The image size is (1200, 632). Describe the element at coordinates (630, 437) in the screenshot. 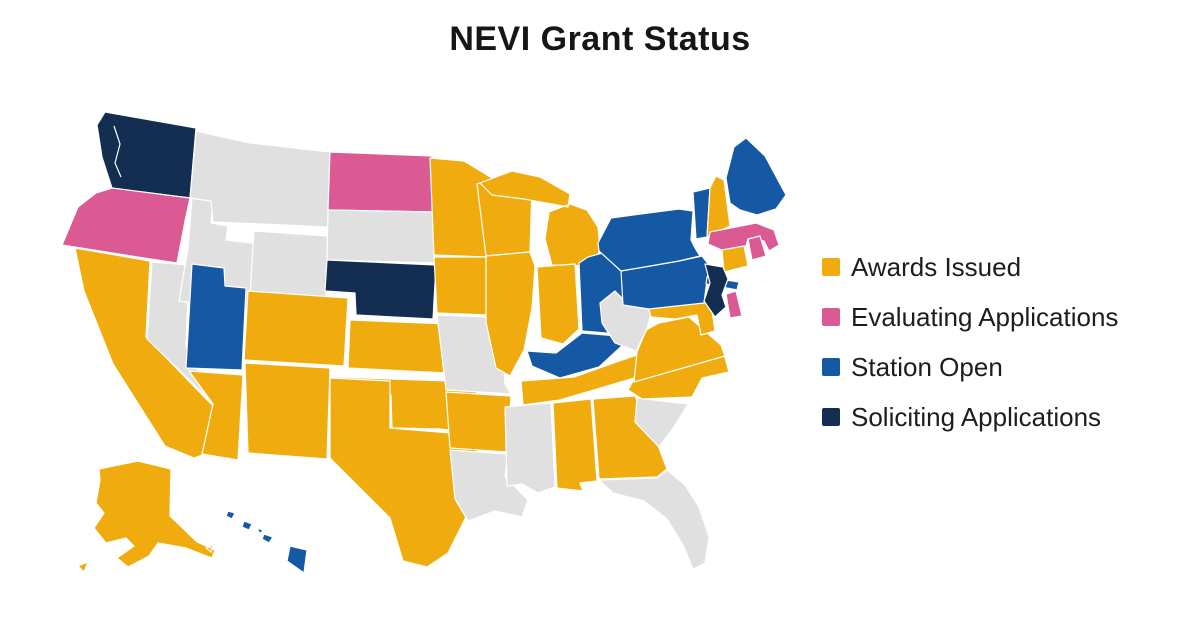

I see `state-GA` at that location.